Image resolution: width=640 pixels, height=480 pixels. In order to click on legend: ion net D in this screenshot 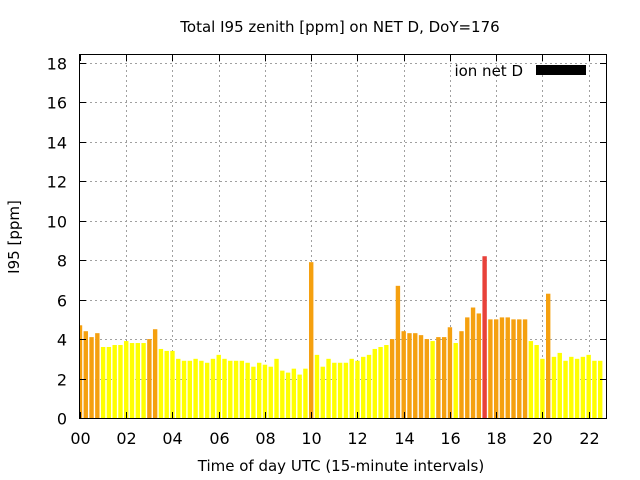, I will do `click(520, 71)`.